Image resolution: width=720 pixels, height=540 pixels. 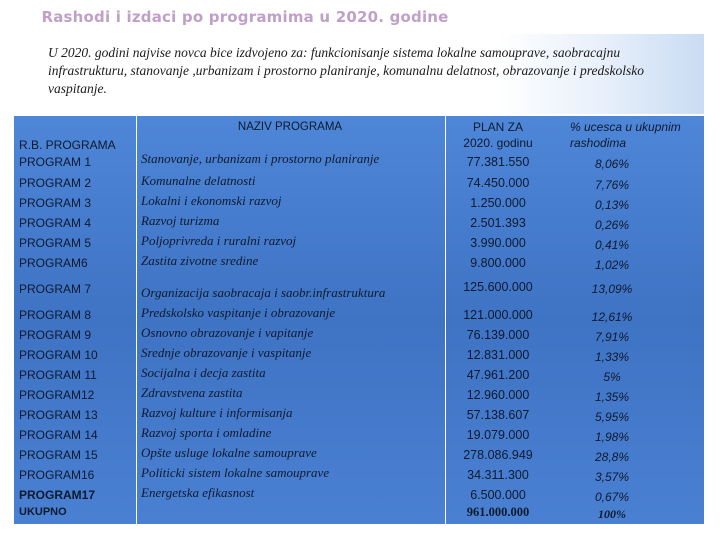 What do you see at coordinates (612, 514) in the screenshot?
I see `total-pct: 100%` at bounding box center [612, 514].